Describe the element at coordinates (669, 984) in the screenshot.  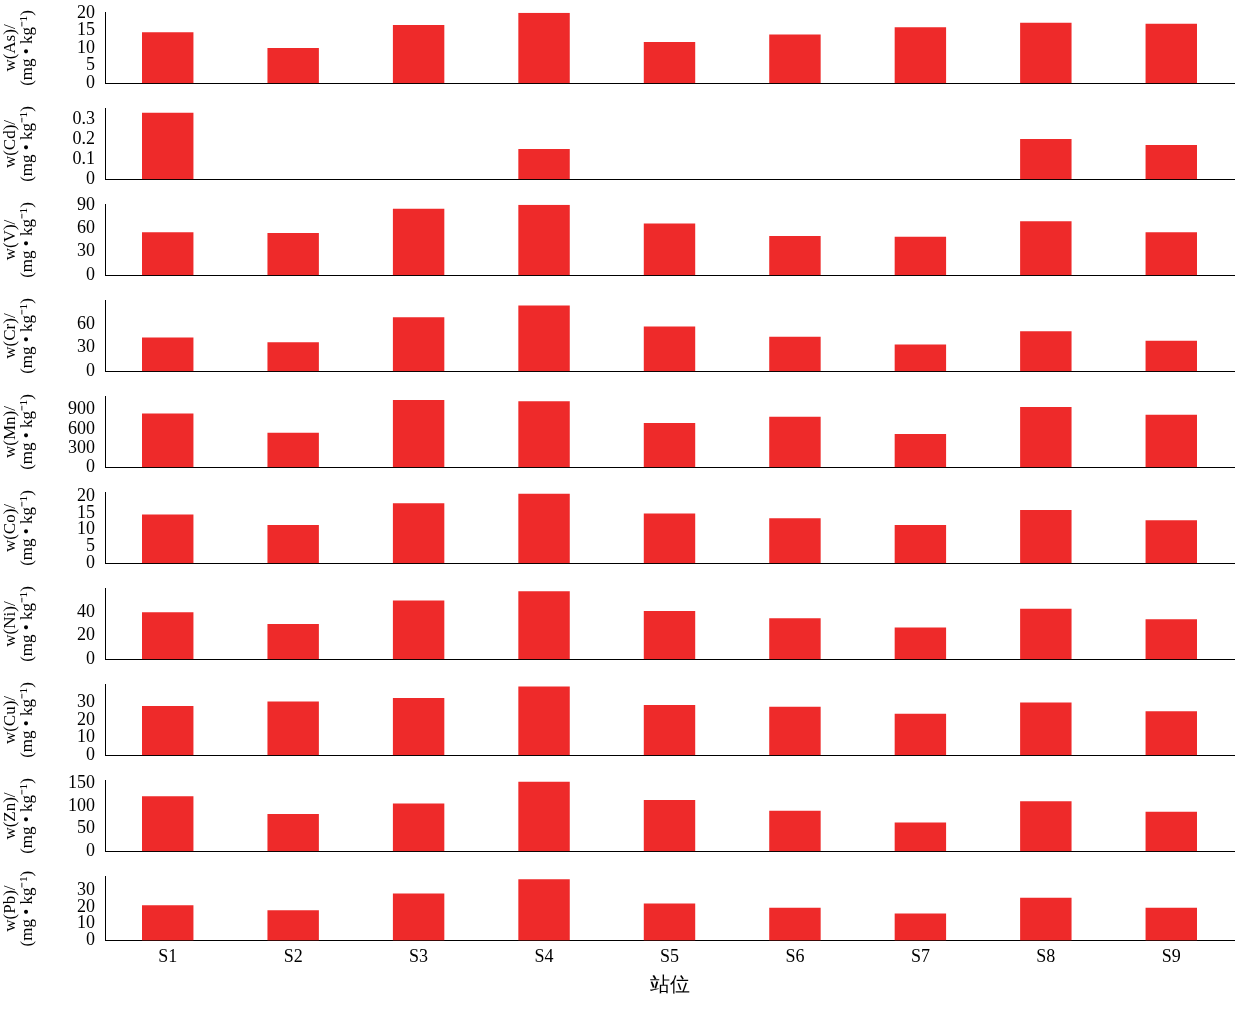
I see `x-axis-title: 站位` at that location.